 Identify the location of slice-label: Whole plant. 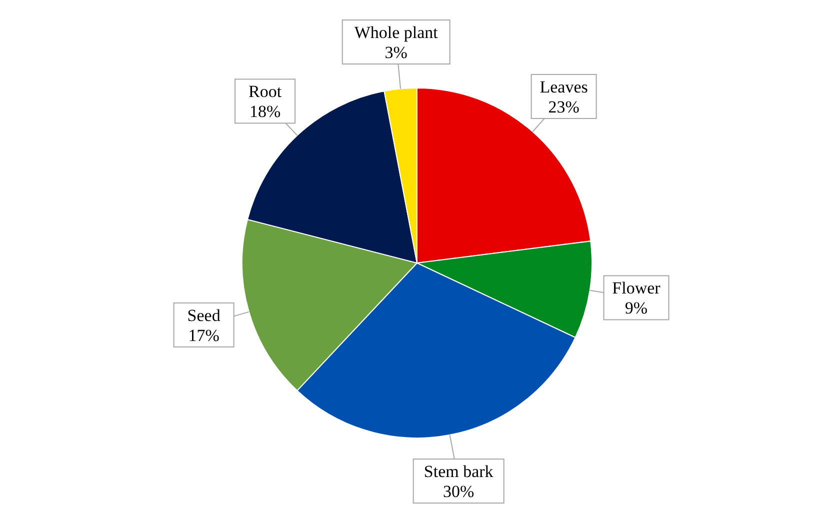
(396, 32).